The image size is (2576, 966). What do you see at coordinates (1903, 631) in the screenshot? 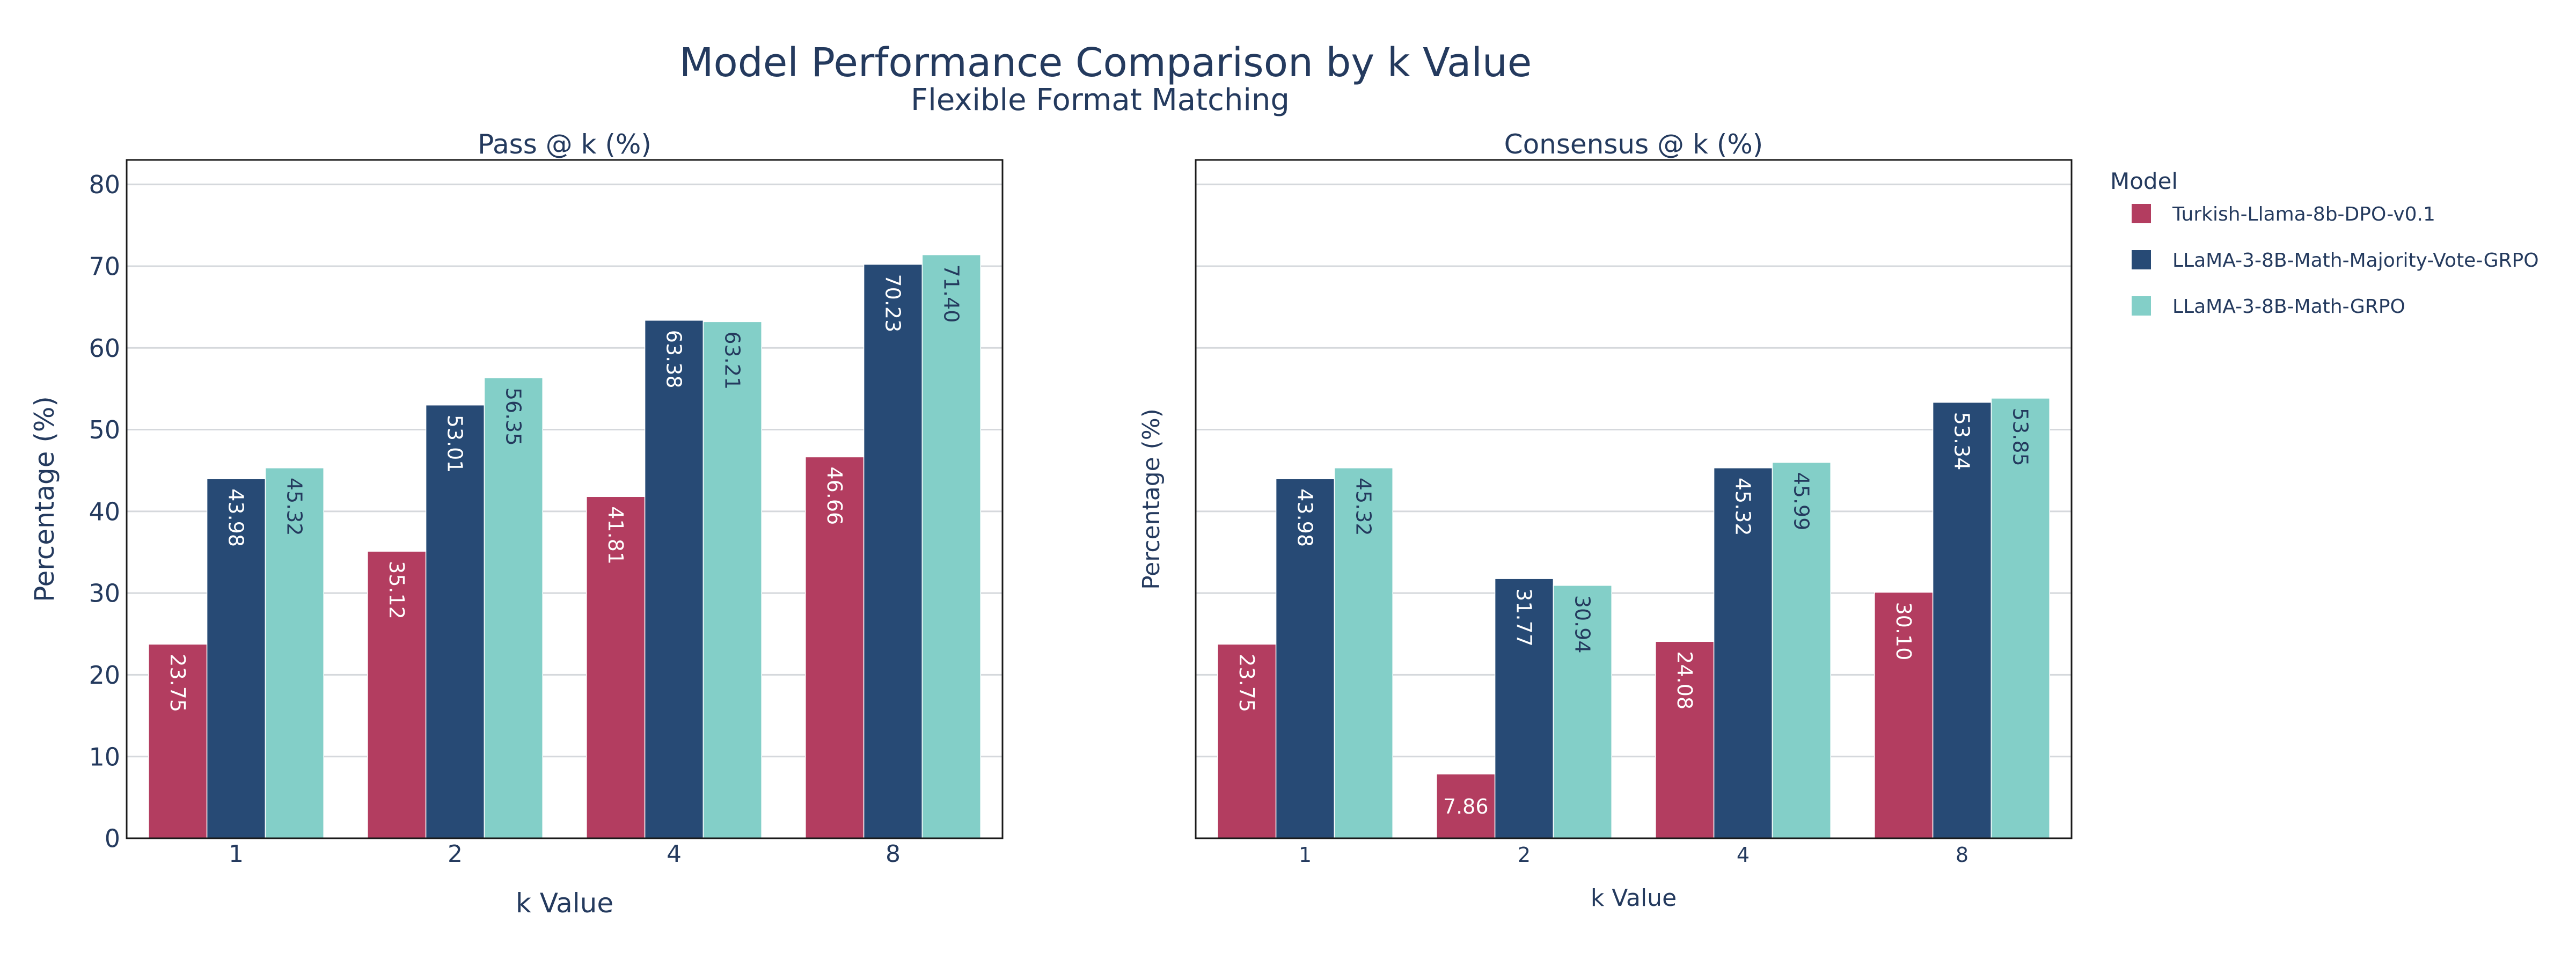
I see `bar-data-label: 30.10` at bounding box center [1903, 631].